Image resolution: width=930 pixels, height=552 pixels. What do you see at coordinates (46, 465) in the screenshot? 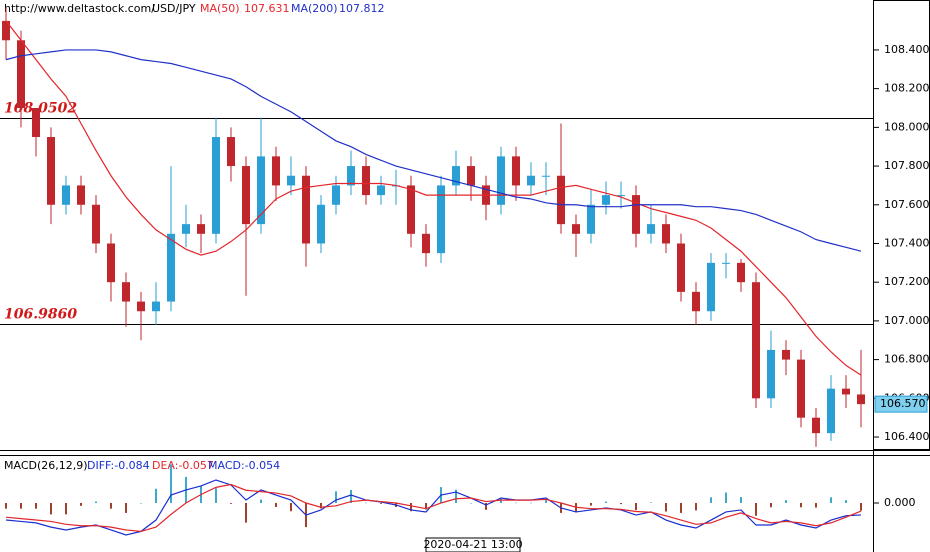
I see `macd-title: MACD(26,12,9)` at bounding box center [46, 465].